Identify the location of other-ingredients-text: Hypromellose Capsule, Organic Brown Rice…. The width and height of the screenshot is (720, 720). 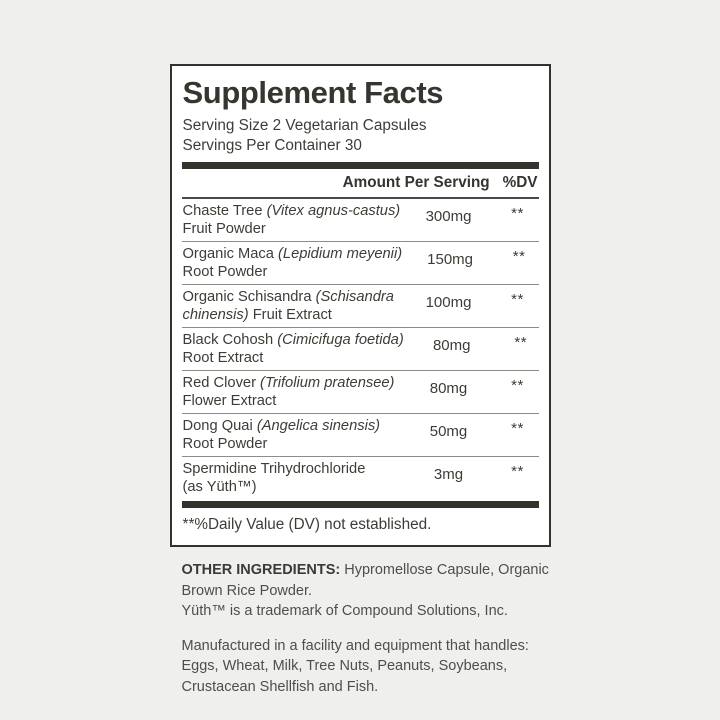
(365, 590).